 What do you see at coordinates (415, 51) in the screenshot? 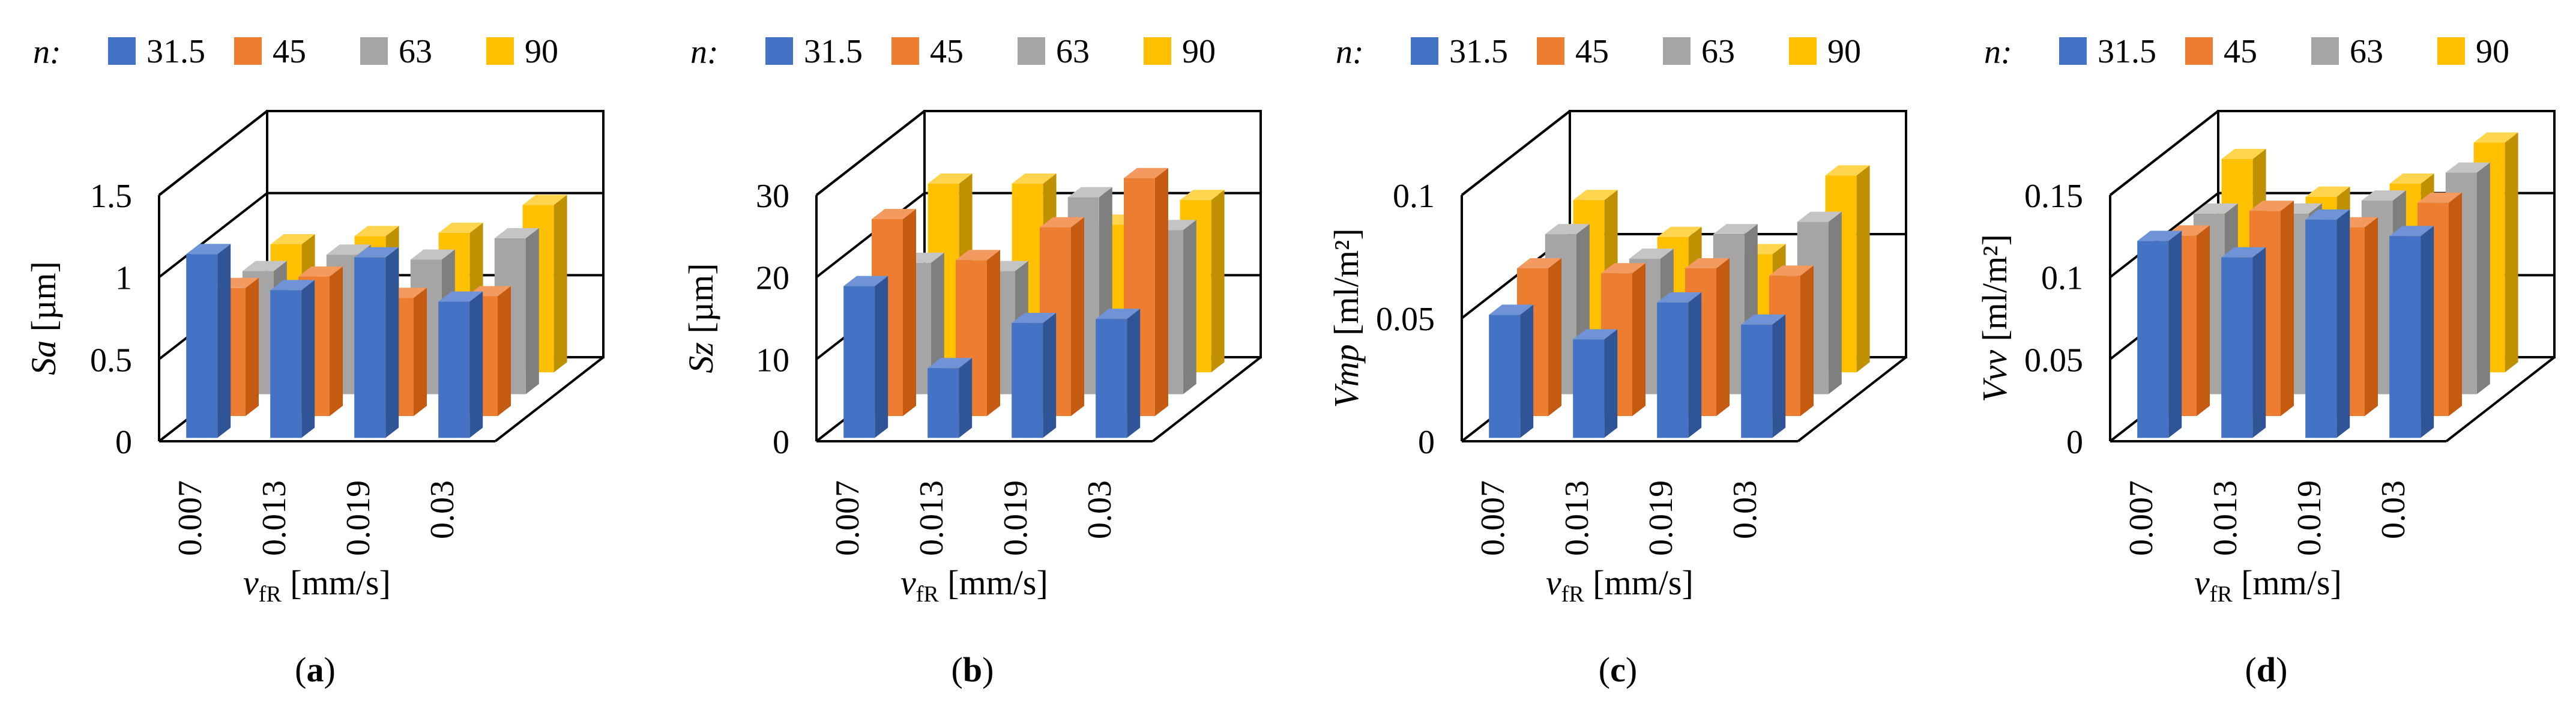
I see `legend-label-2: 63` at bounding box center [415, 51].